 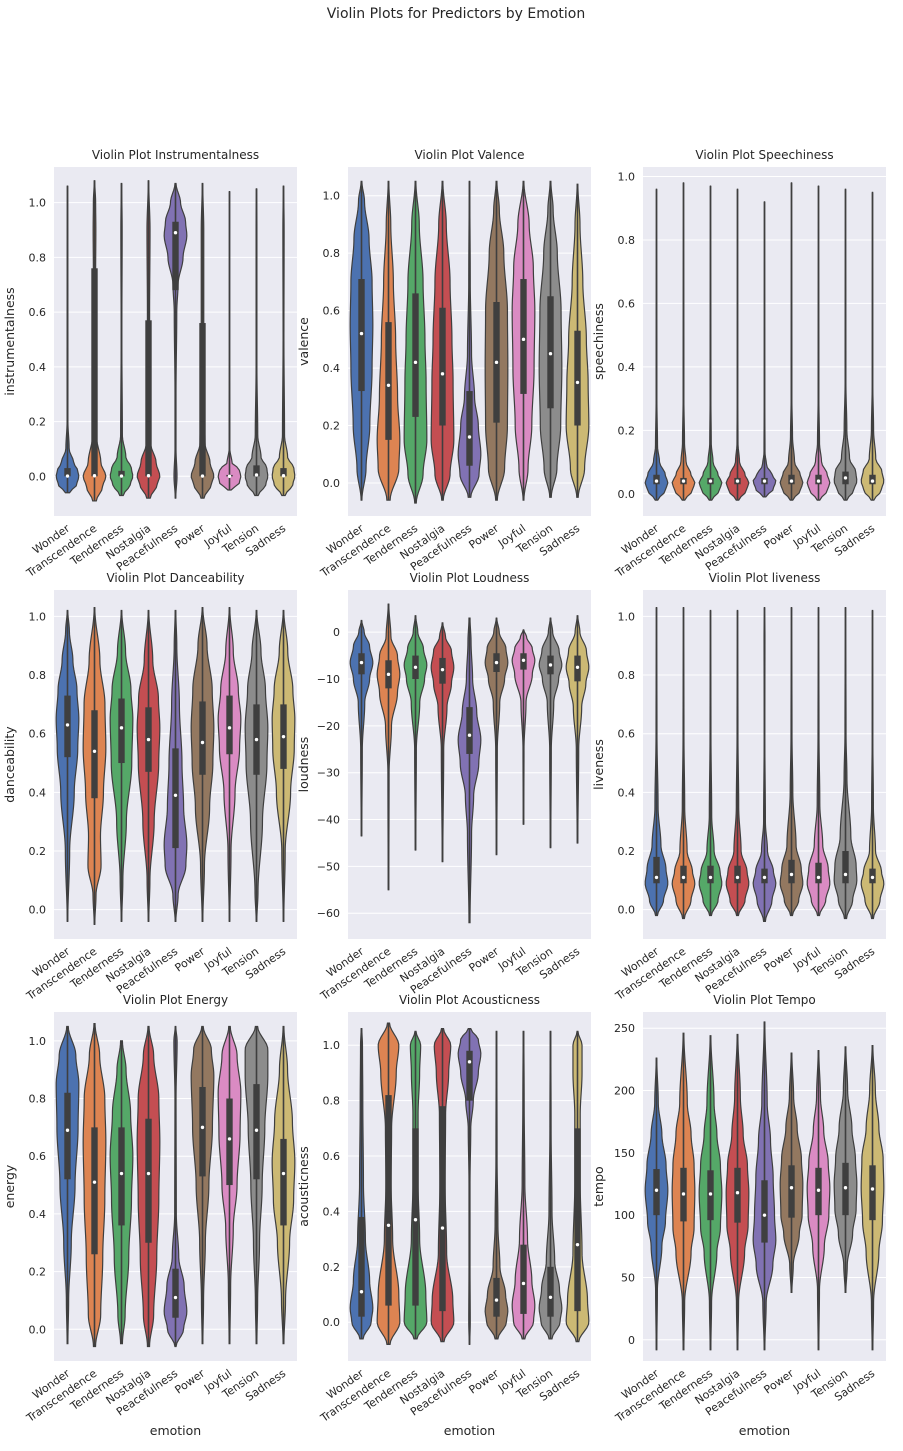 I want to click on y-axis-label: valence, so click(x=303, y=341).